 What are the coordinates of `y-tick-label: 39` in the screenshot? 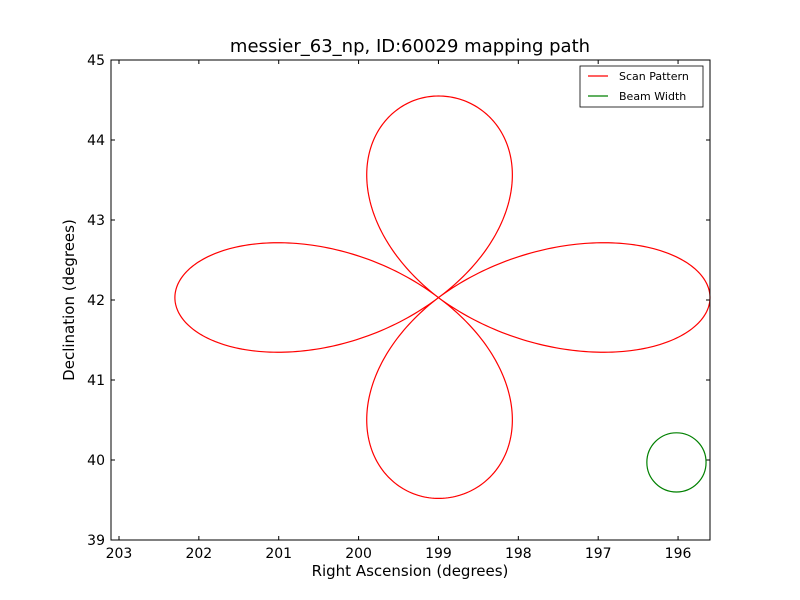 It's located at (96, 541).